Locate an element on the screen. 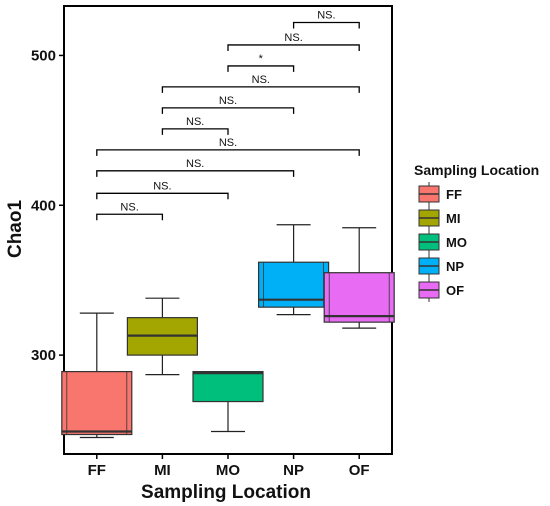 This screenshot has width=550, height=506. legend-label-np: NP is located at coordinates (455, 266).